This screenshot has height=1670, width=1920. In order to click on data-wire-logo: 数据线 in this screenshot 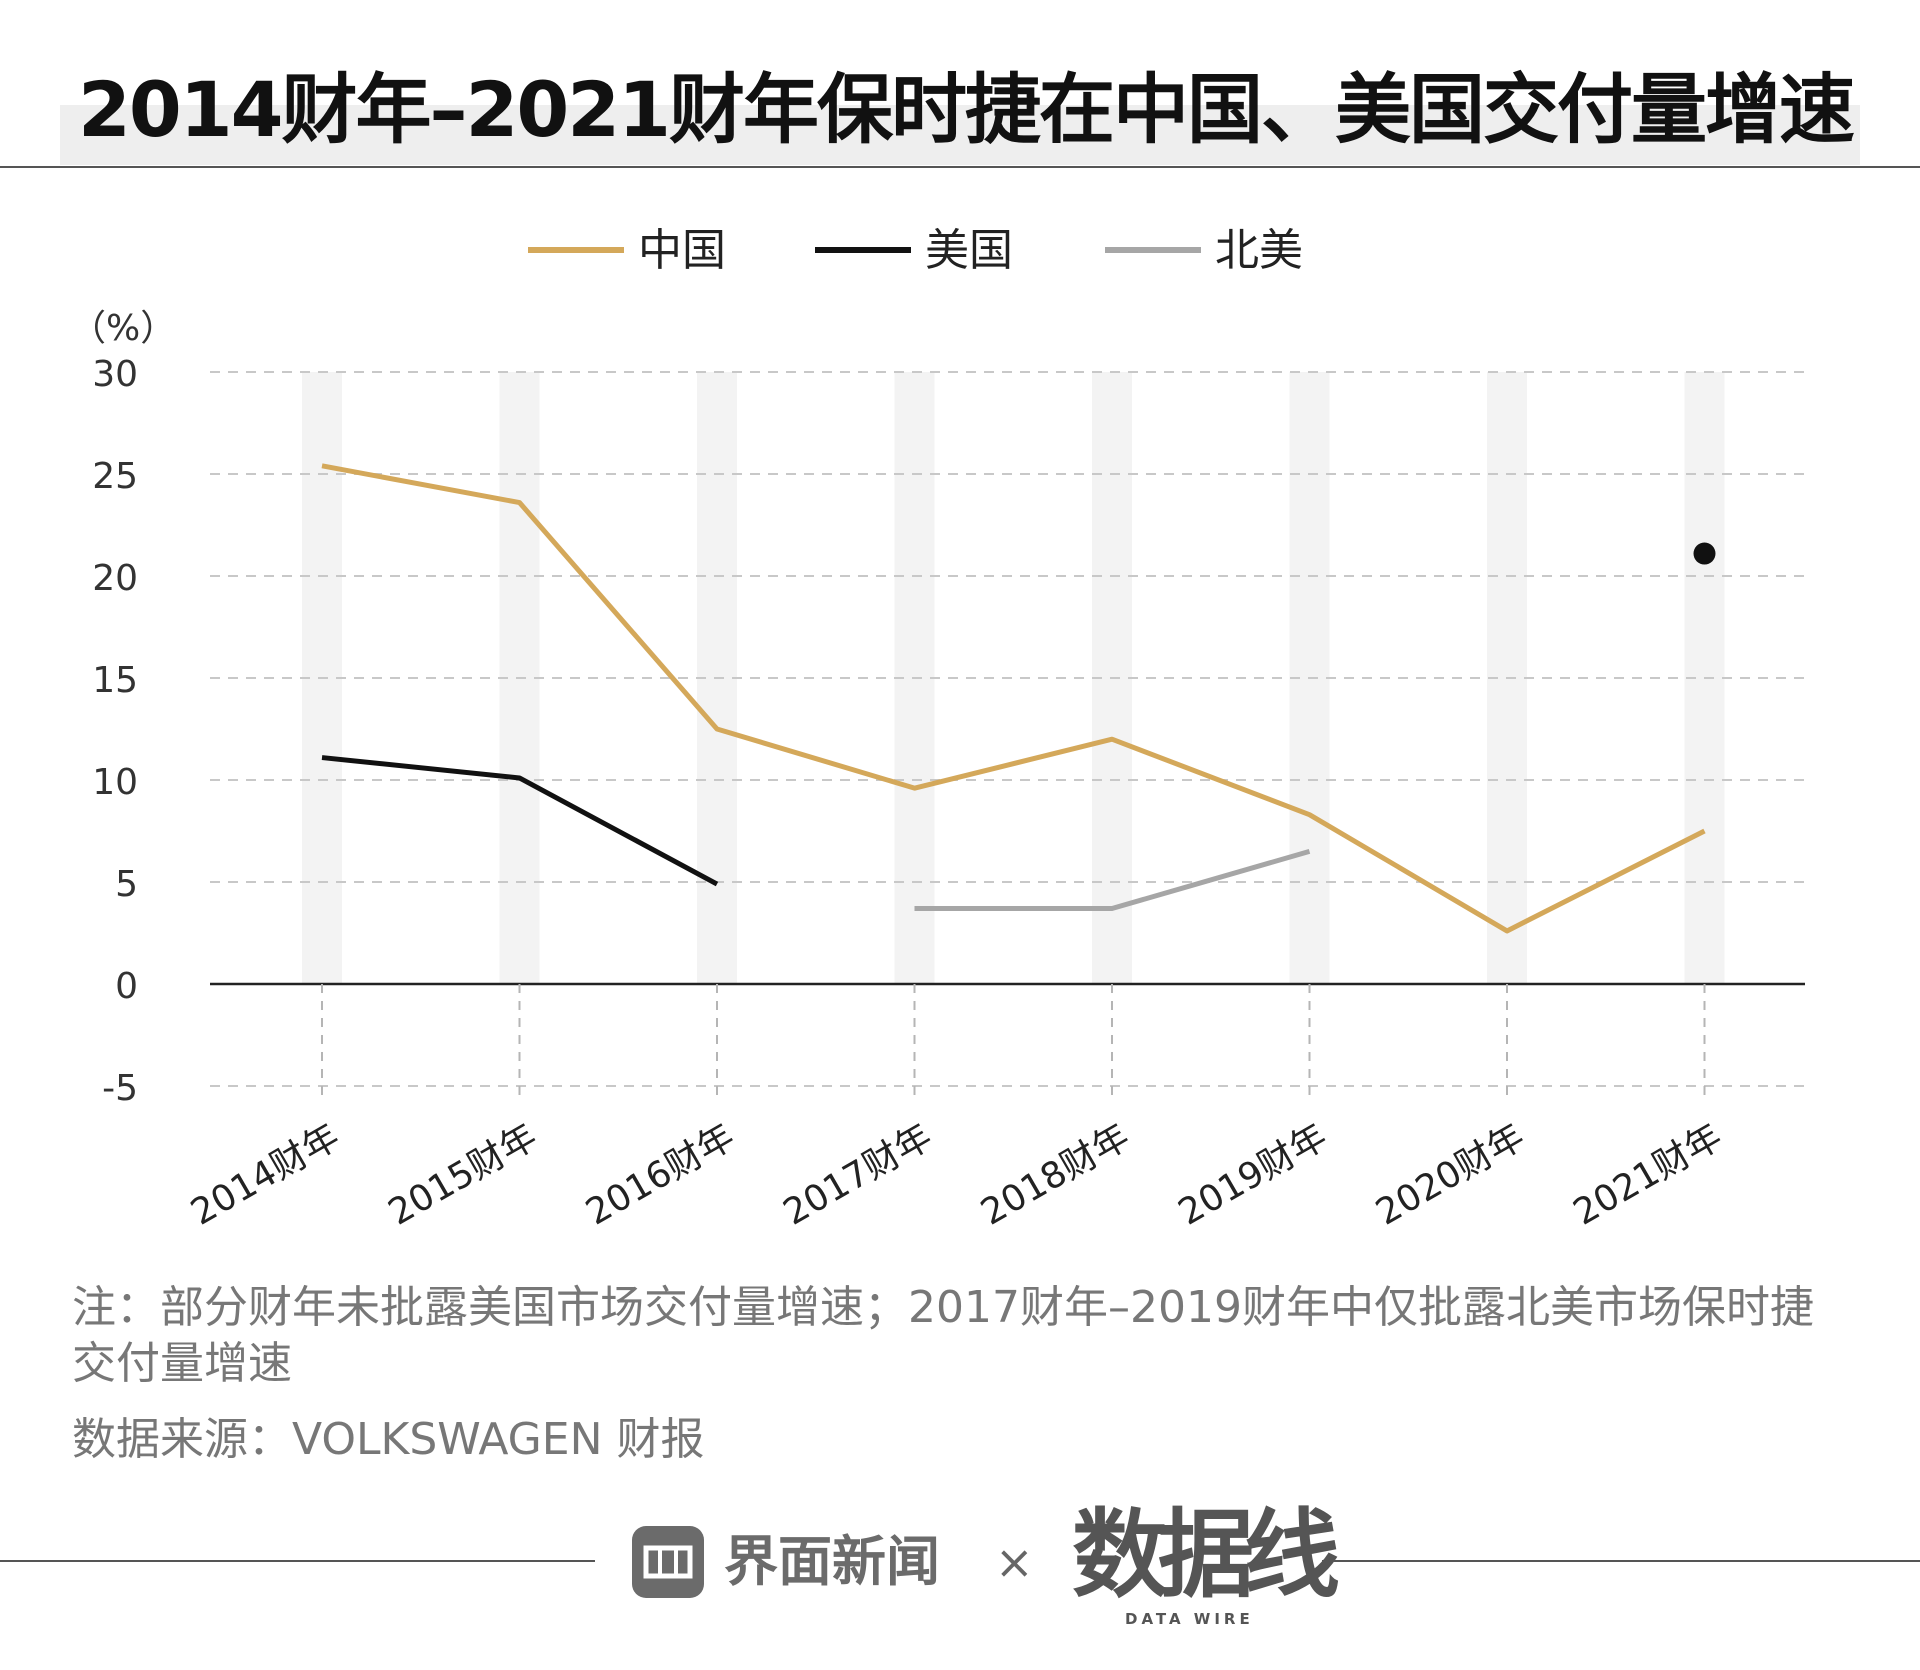, I will do `click(1206, 1555)`.